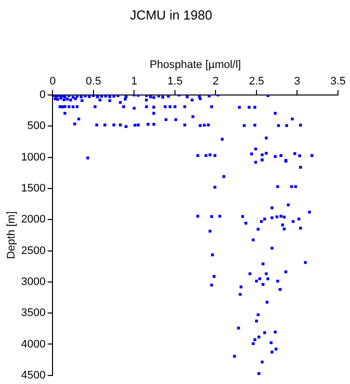 The width and height of the screenshot is (350, 384). What do you see at coordinates (33, 344) in the screenshot?
I see `y-tick-label: 4000` at bounding box center [33, 344].